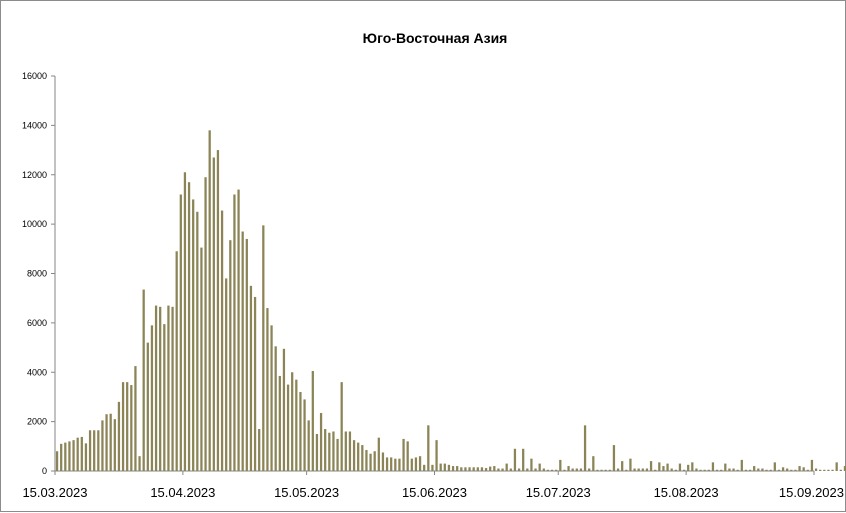 This screenshot has height=513, width=846. I want to click on x-tick-label: 15.08.2023, so click(686, 492).